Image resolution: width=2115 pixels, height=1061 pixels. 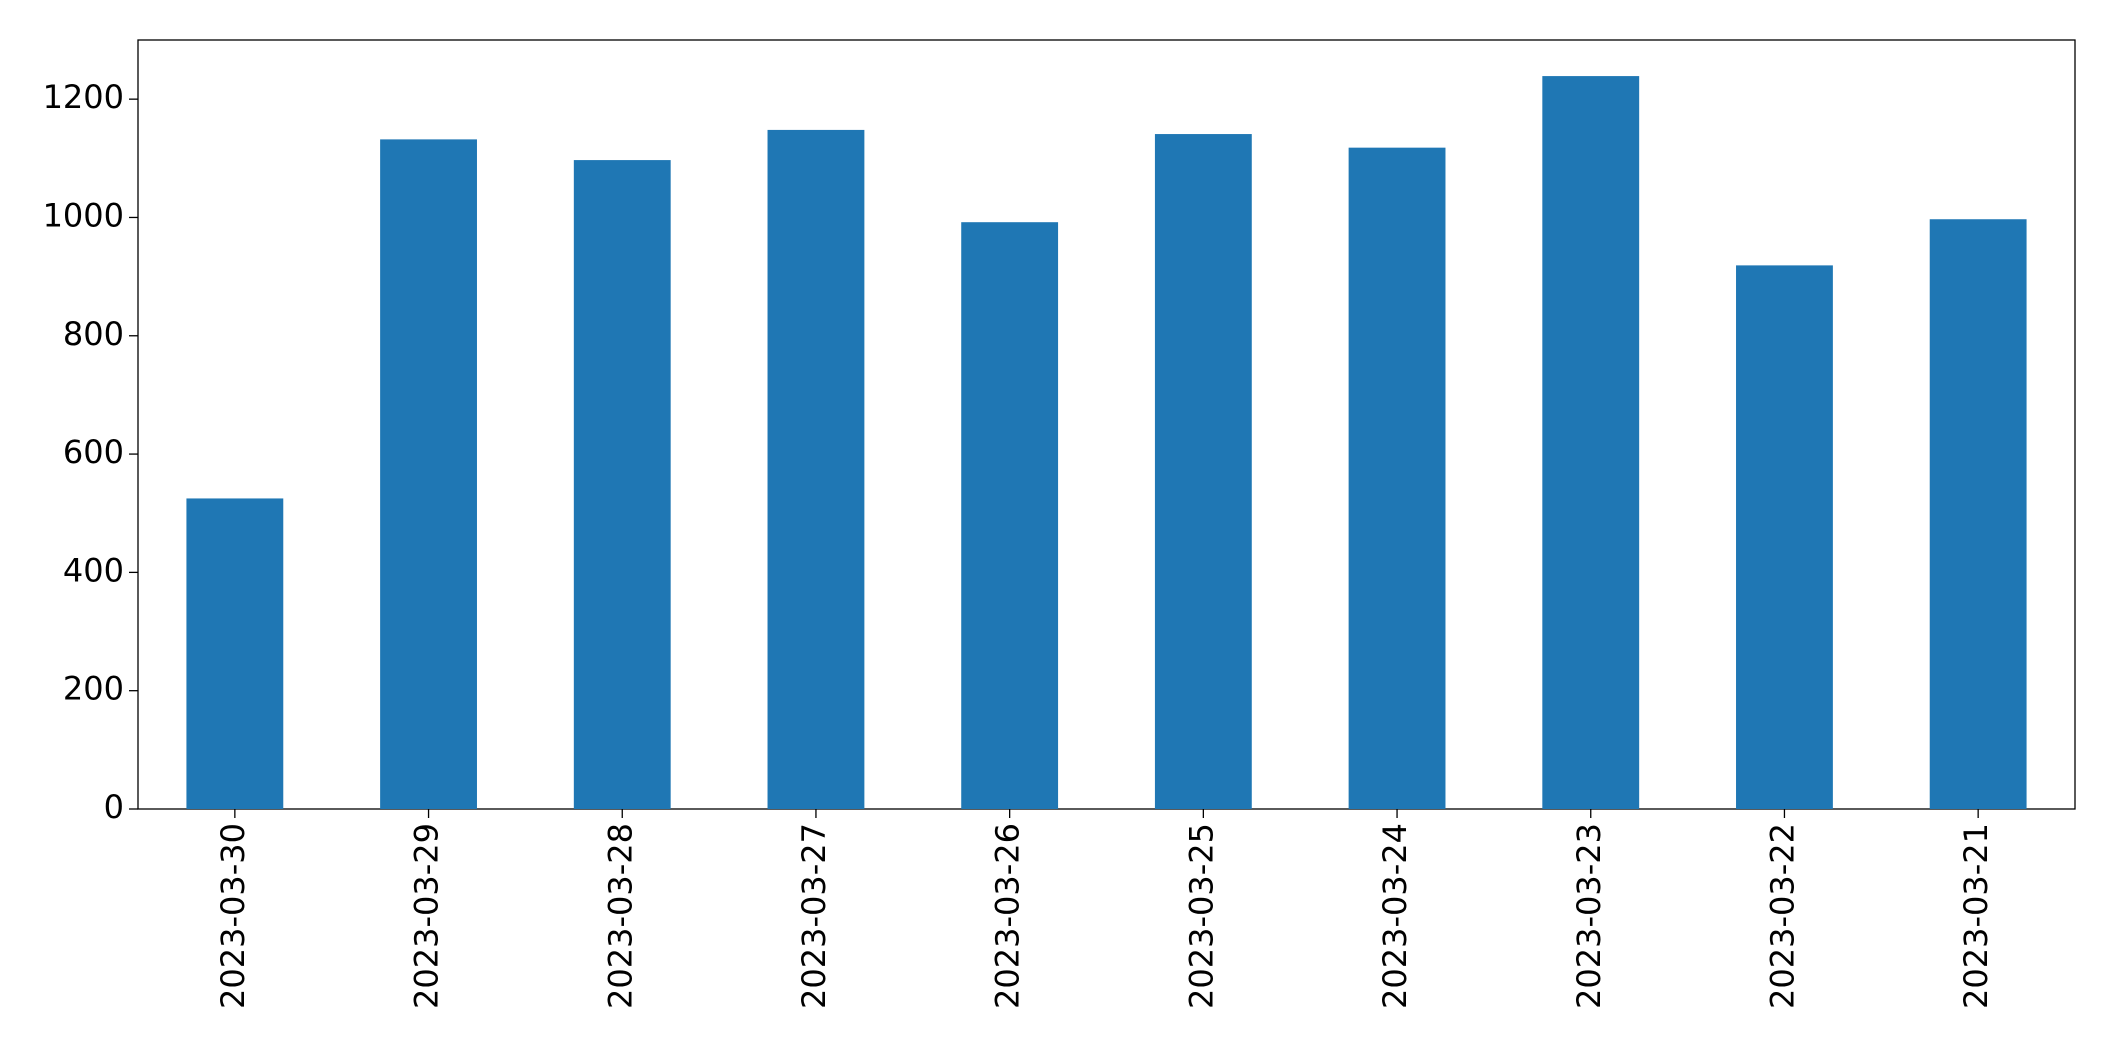 What do you see at coordinates (1782, 916) in the screenshot?
I see `x-tick-label: 2023-03-22` at bounding box center [1782, 916].